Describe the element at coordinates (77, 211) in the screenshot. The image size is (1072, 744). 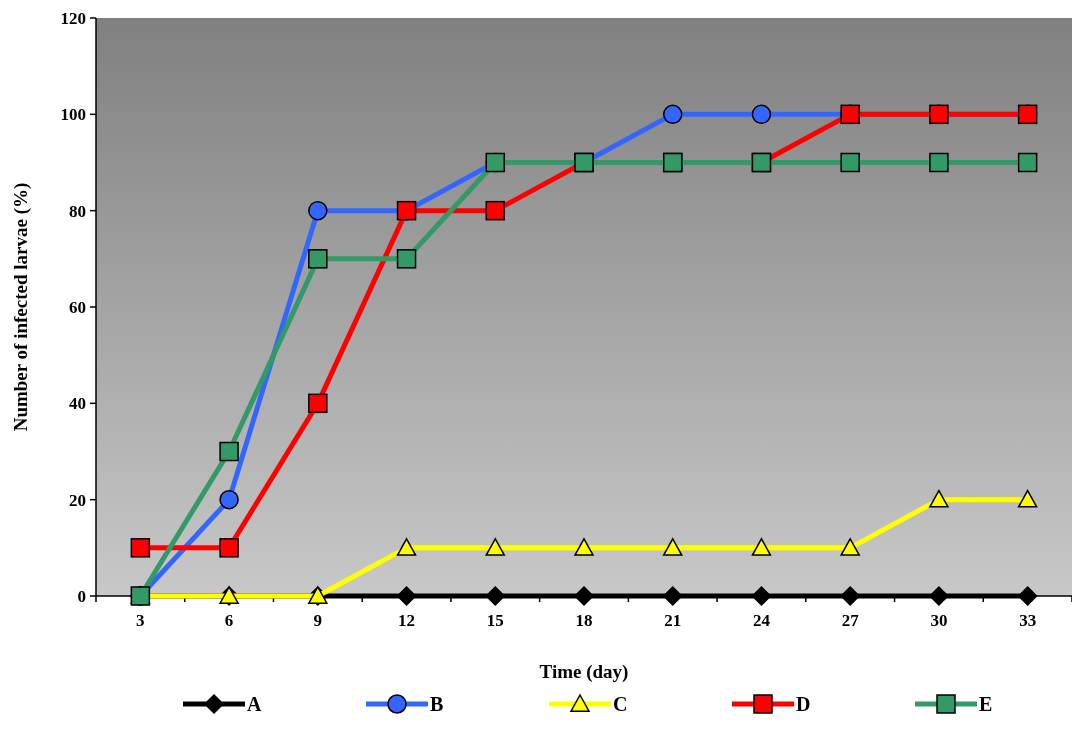
I see `y-tick-label: 80` at that location.